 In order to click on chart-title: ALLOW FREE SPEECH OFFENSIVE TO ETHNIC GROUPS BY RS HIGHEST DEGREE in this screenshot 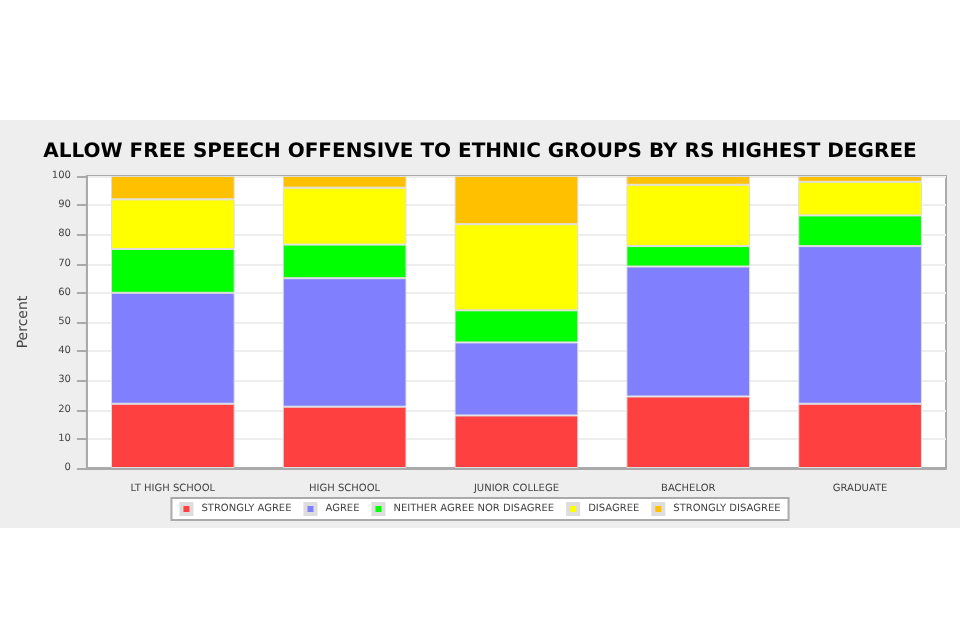, I will do `click(480, 152)`.